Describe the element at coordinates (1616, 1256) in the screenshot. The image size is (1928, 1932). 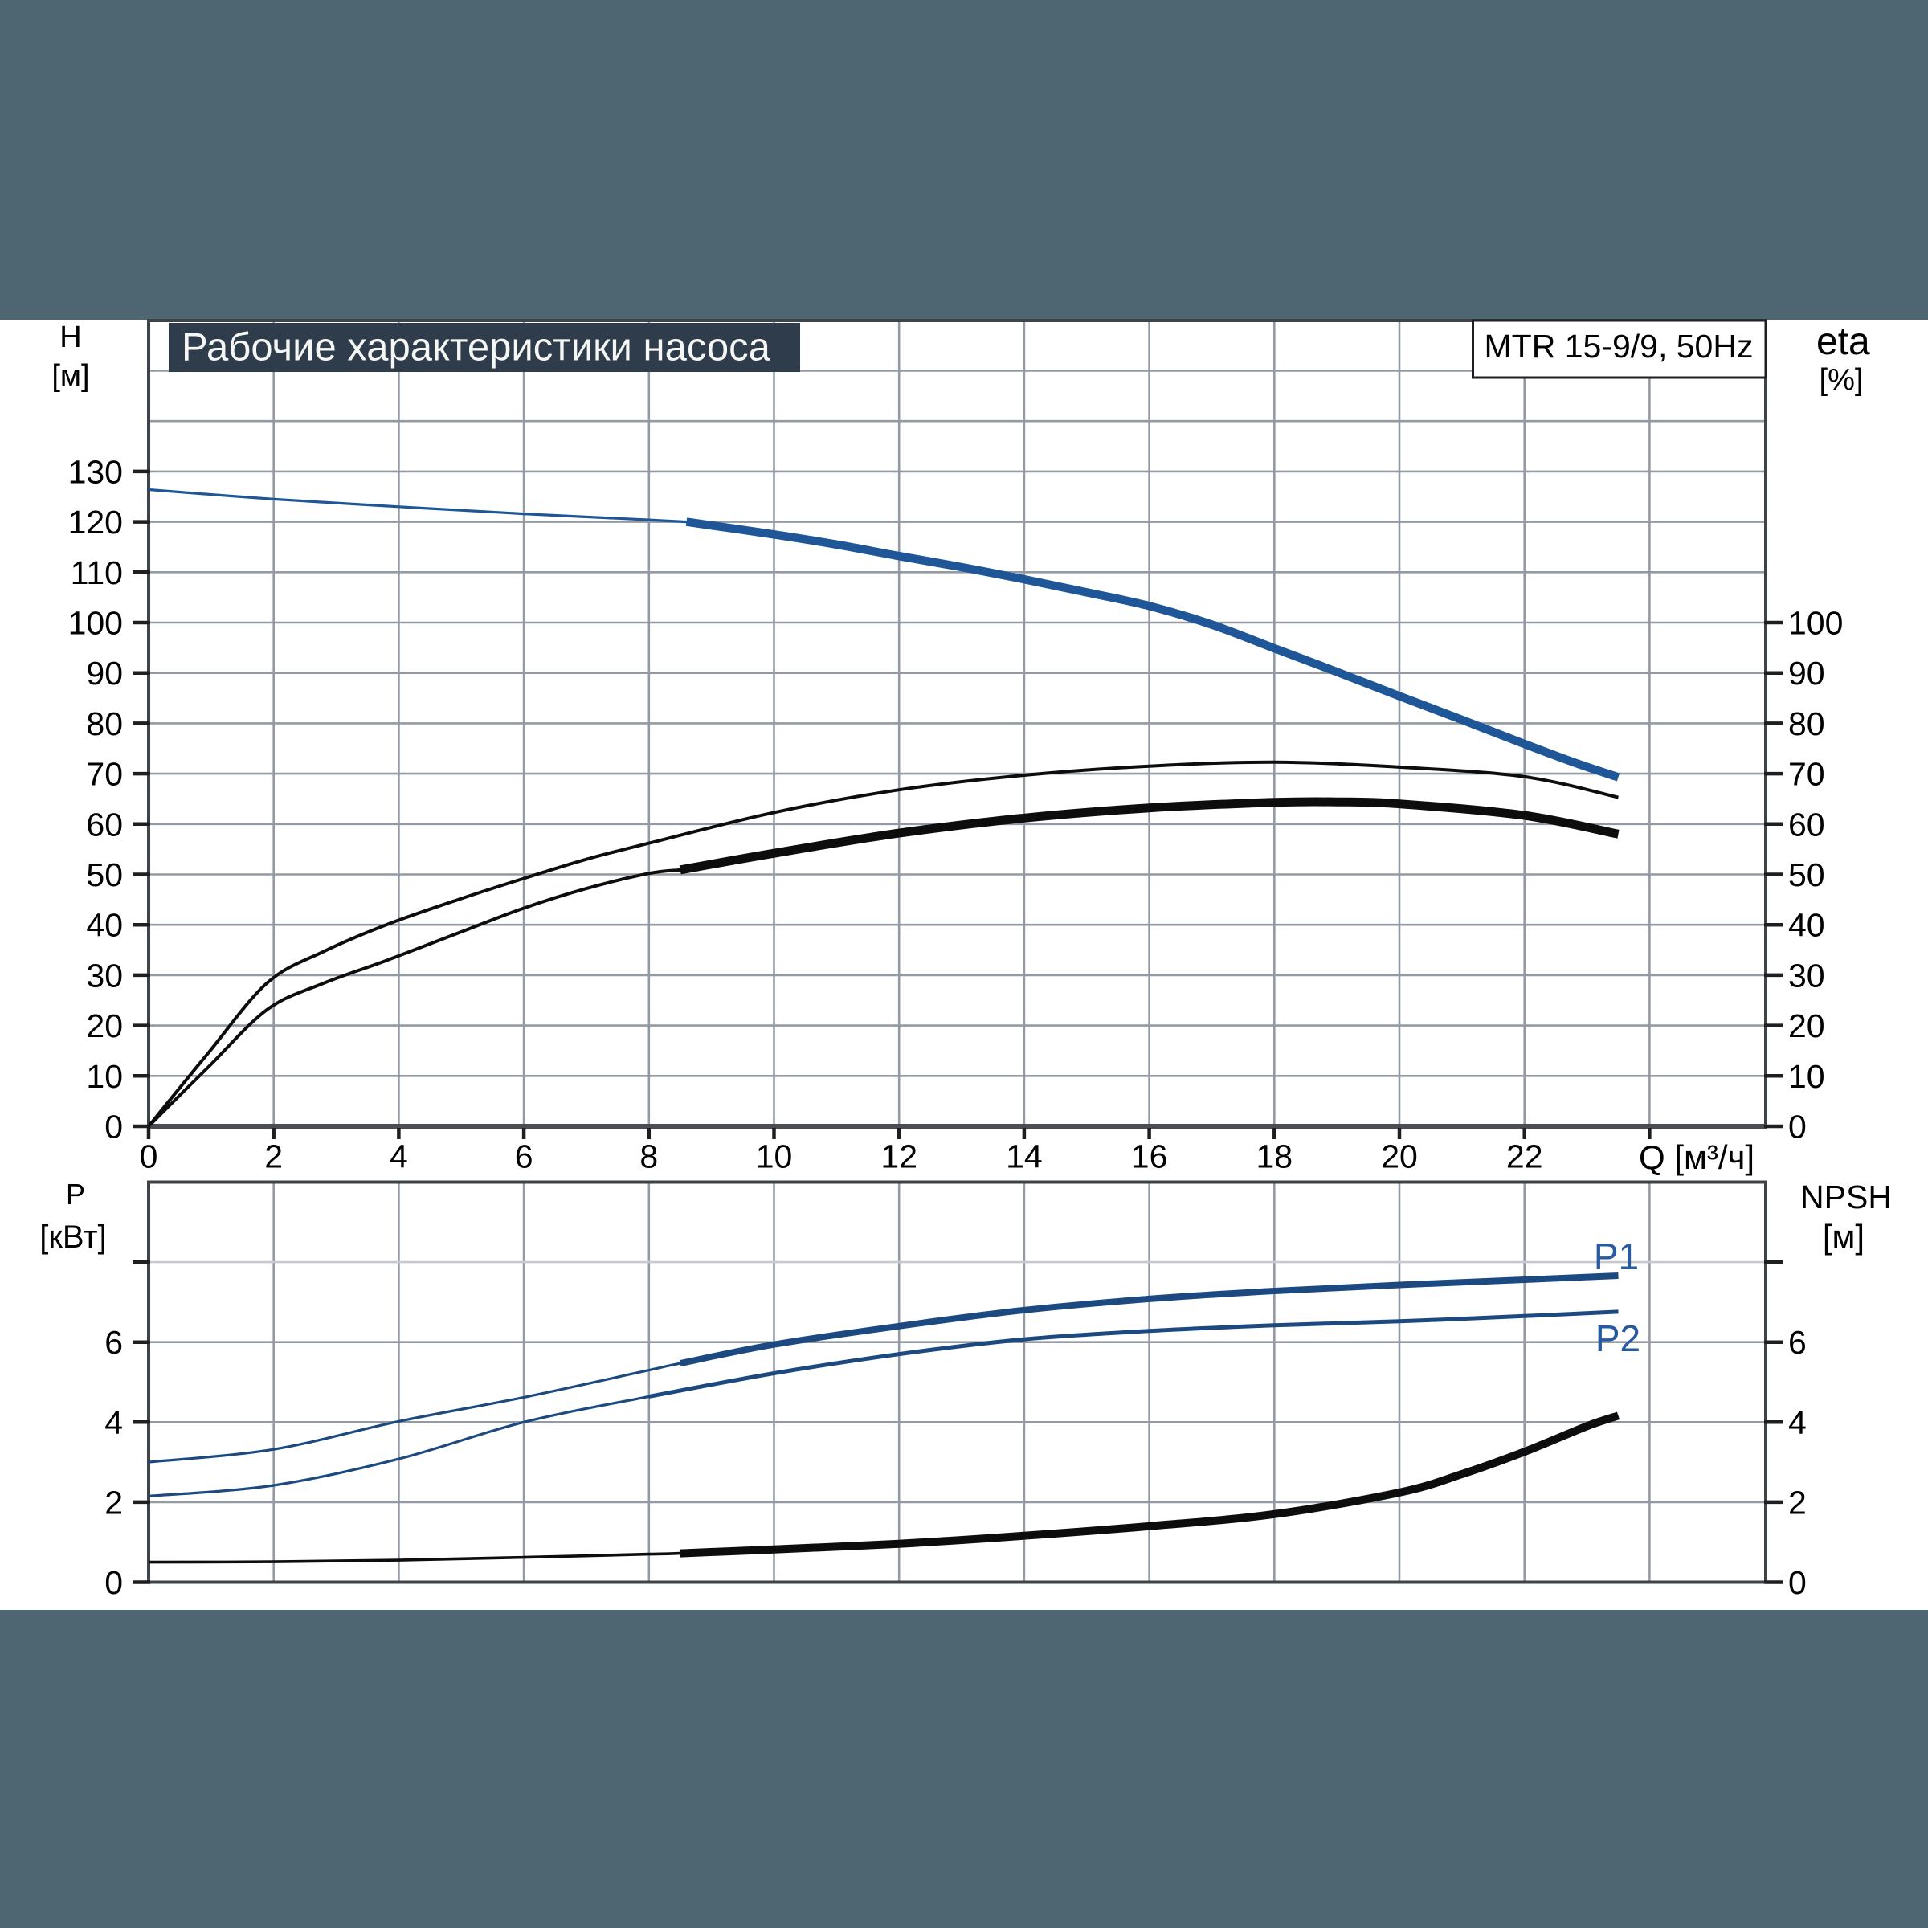
I see `svg-text: P1` at that location.